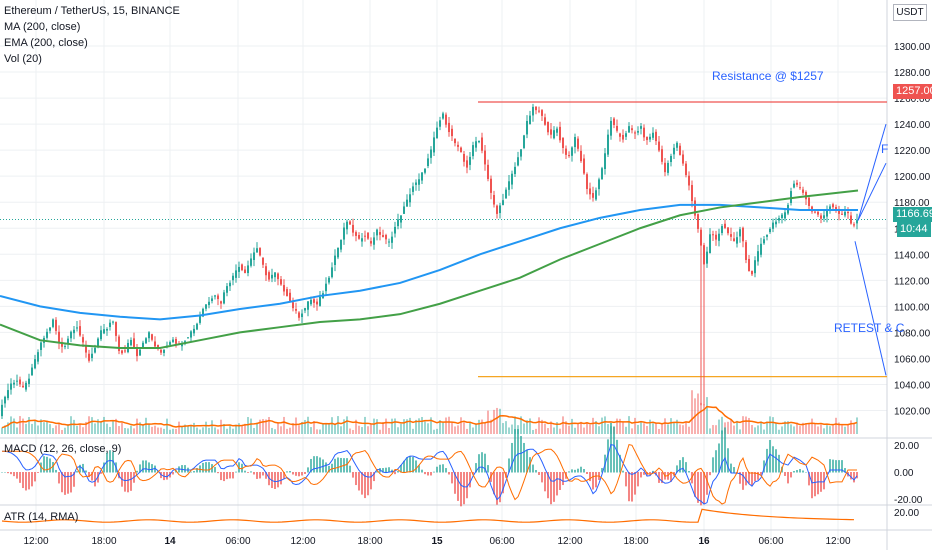  I want to click on atr-pane-label: ATR (14, RMA), so click(41, 517).